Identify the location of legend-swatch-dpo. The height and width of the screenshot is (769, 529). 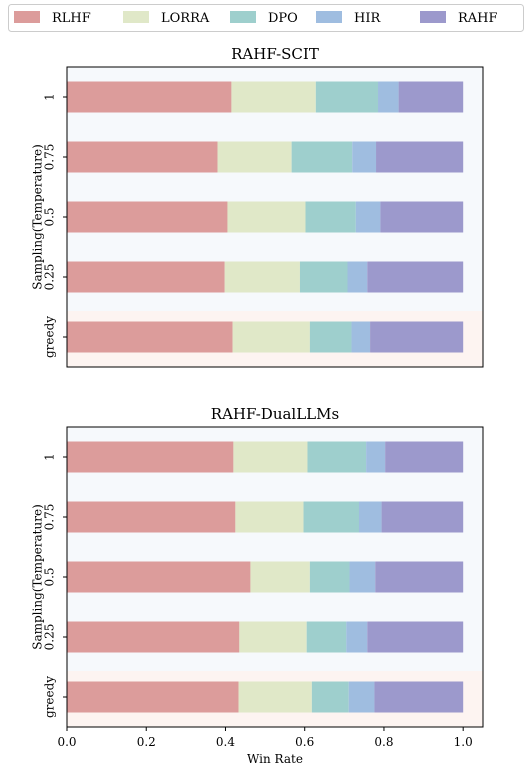
(243, 17).